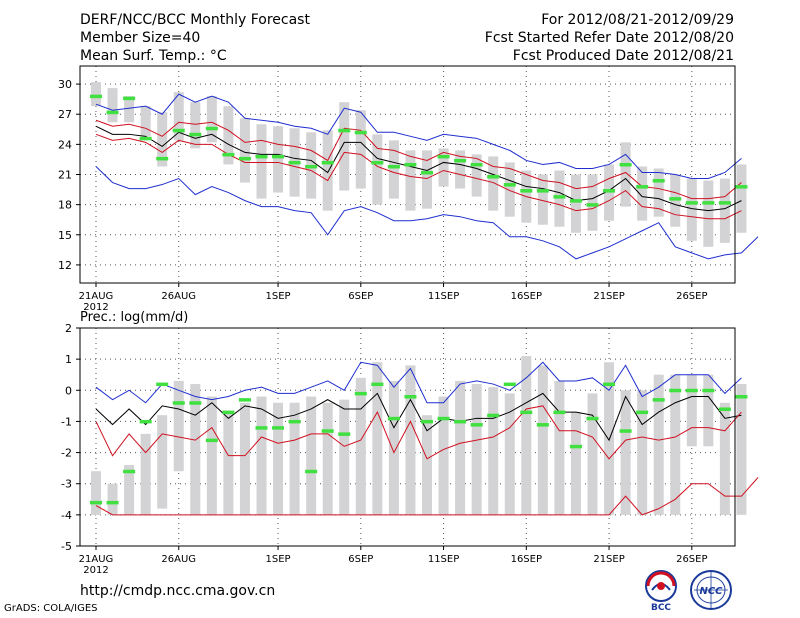 Image resolution: width=800 pixels, height=618 pixels. Describe the element at coordinates (51, 608) in the screenshot. I see `grads-credit: GrADS: COLA/IGES` at that location.